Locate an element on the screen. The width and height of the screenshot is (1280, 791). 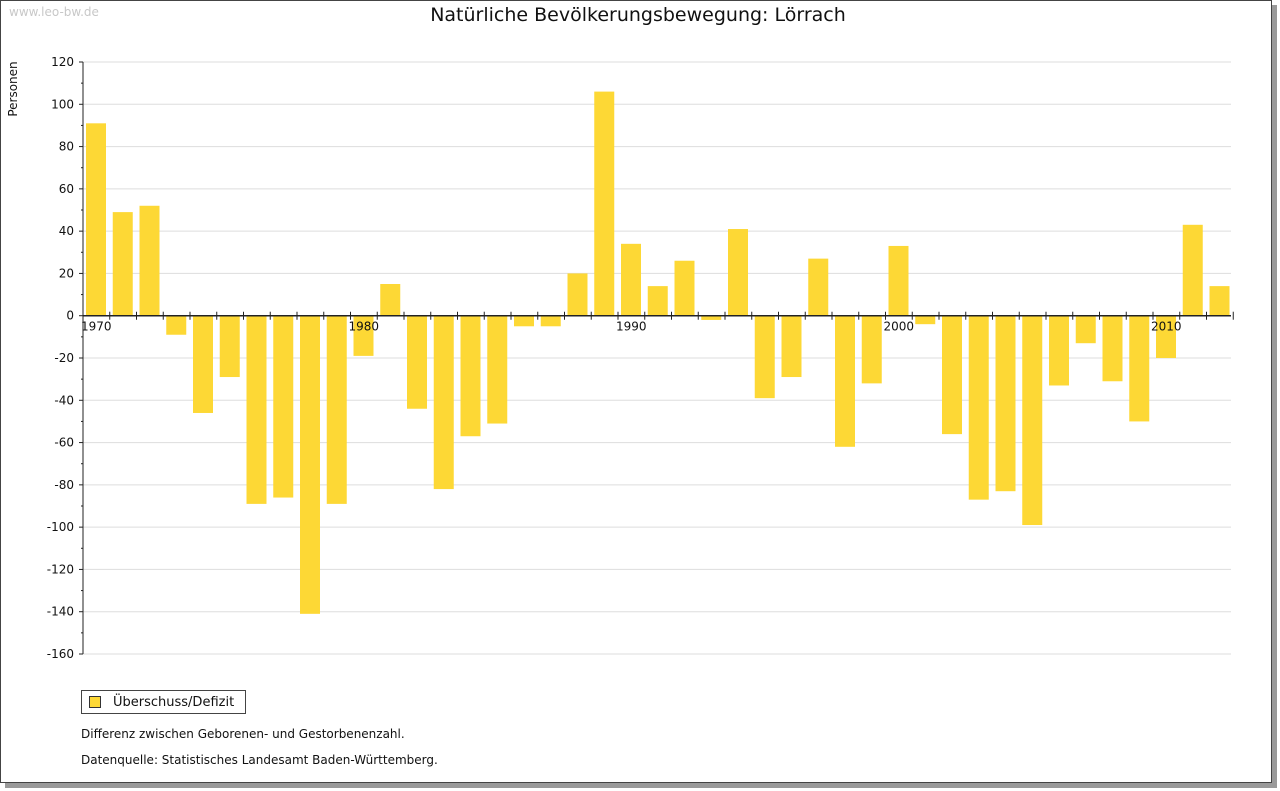
bar-2003 is located at coordinates (978, 407).